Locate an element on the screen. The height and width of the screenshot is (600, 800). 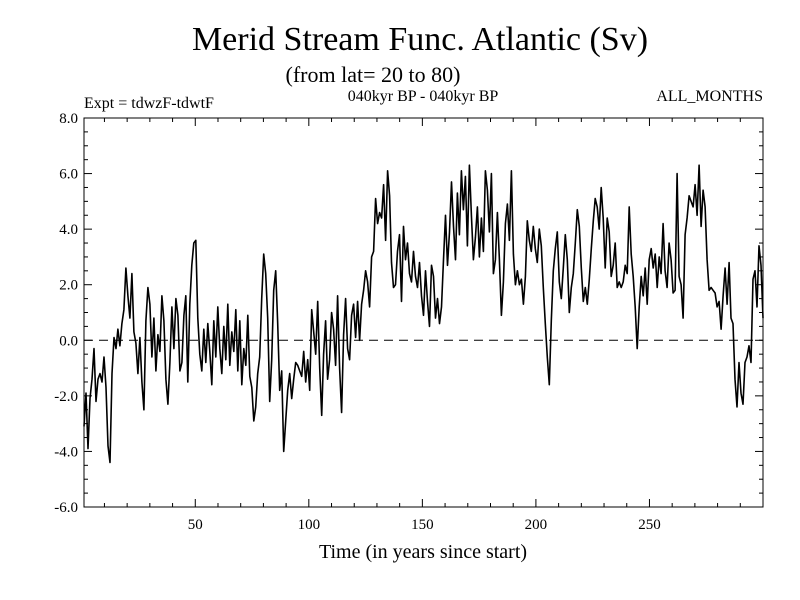
chart-title: Merid Stream Func. Atlantic (Sv) is located at coordinates (420, 39).